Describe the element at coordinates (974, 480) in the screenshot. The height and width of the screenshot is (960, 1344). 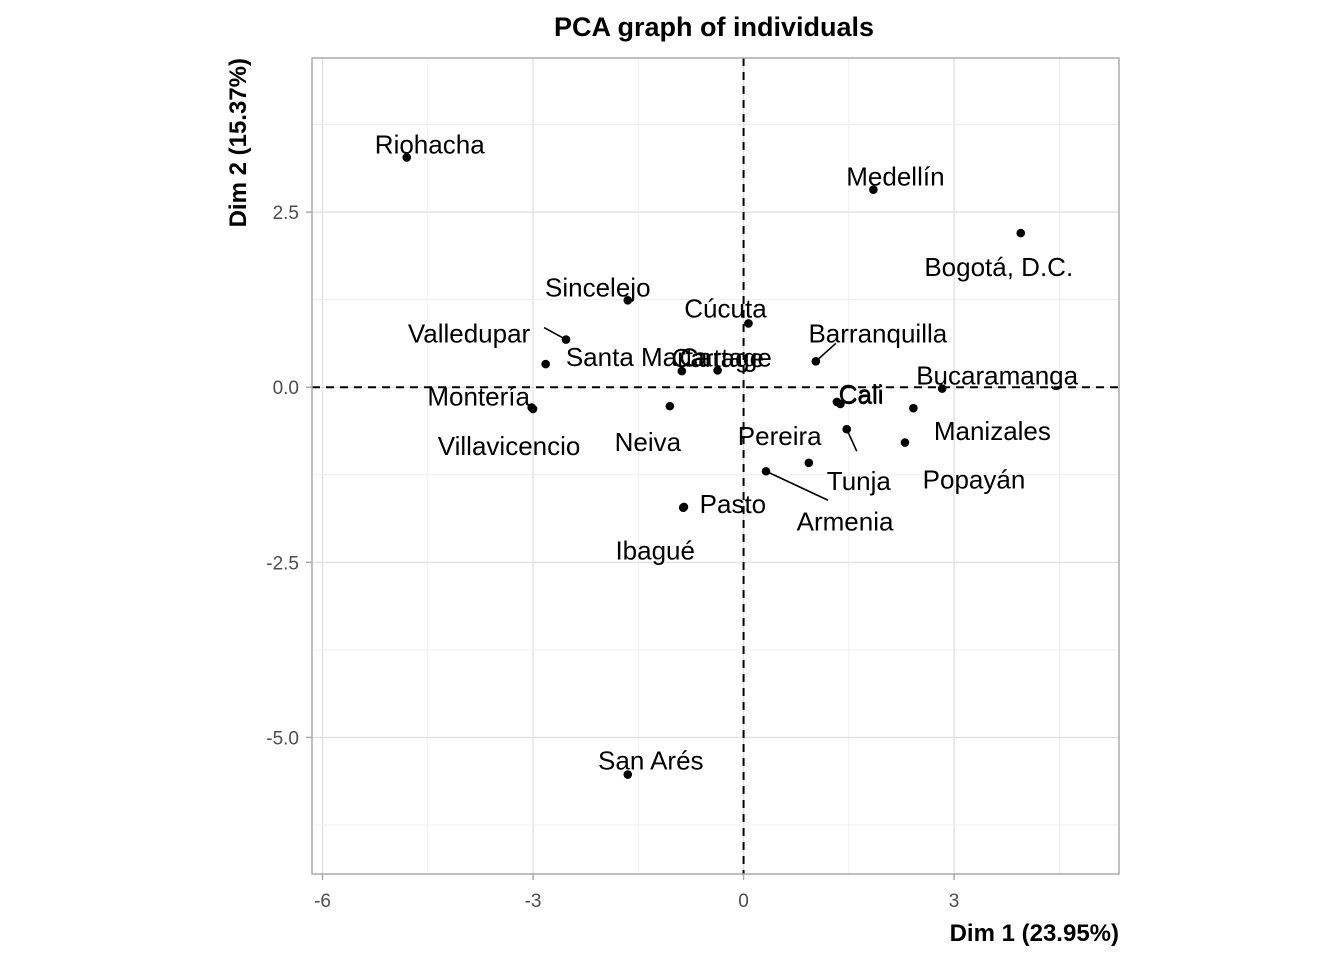
I see `data-label: Popayán` at that location.